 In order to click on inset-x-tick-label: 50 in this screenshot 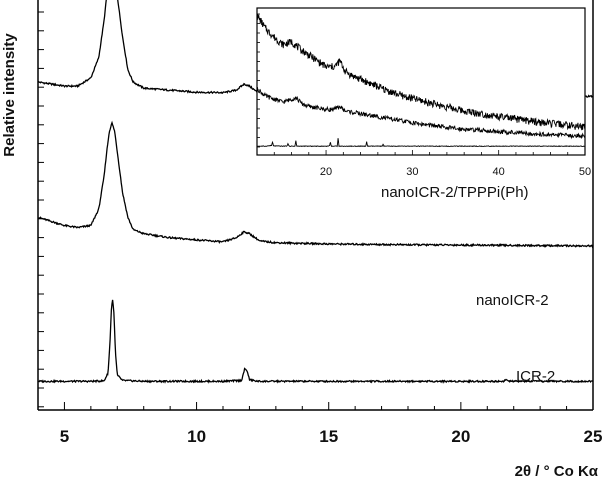, I will do `click(585, 172)`.